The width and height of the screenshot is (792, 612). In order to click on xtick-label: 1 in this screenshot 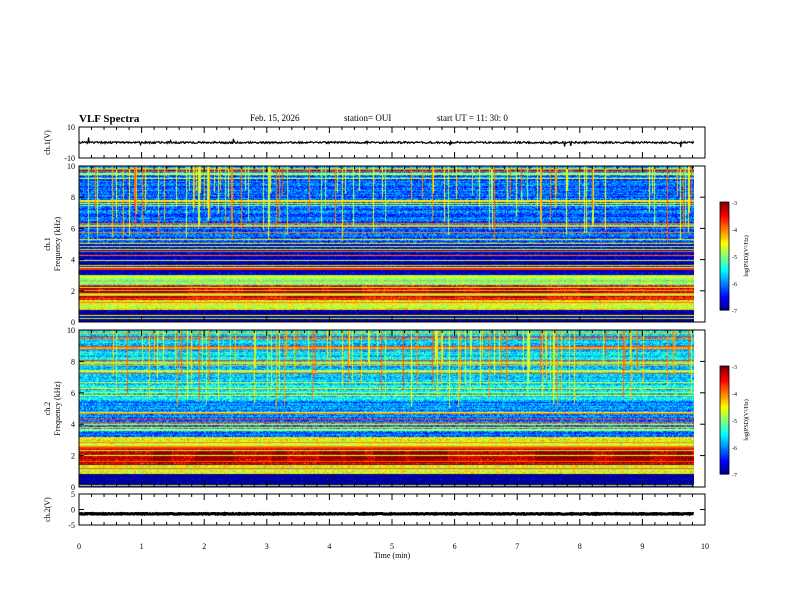, I will do `click(142, 546)`.